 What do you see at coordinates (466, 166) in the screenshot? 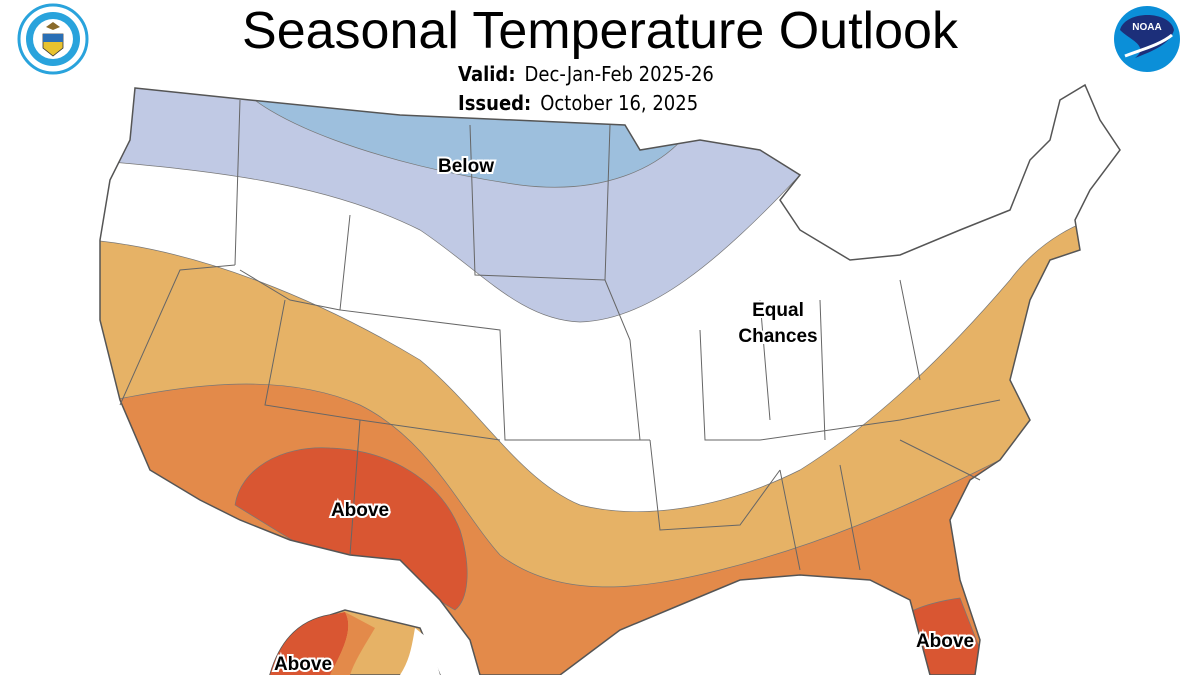
I see `label-below: Below` at bounding box center [466, 166].